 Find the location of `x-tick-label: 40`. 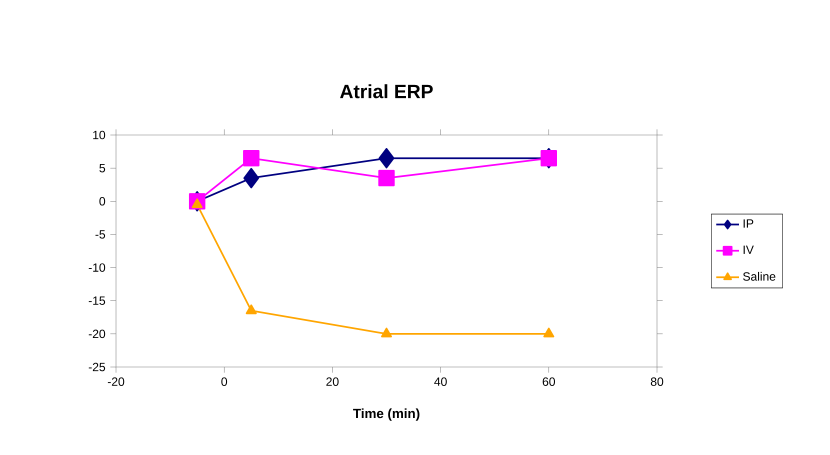

x-tick-label: 40 is located at coordinates (440, 381).